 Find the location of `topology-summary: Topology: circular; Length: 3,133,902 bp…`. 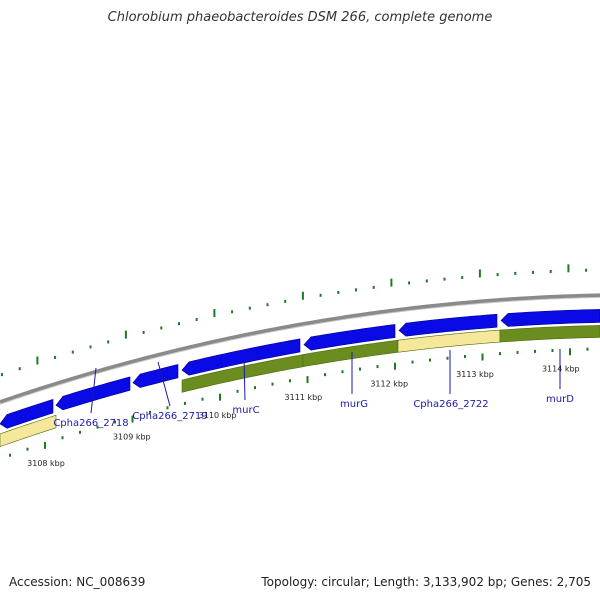

topology-summary: Topology: circular; Length: 3,133,902 bp… is located at coordinates (426, 582).